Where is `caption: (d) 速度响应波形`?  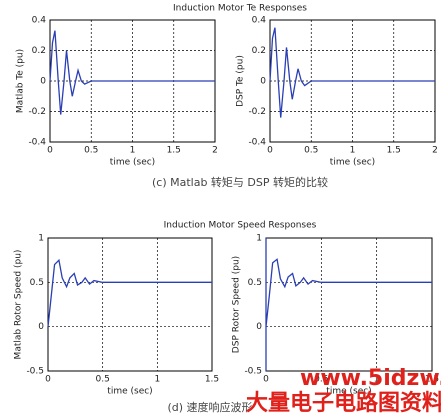 caption: (d) 速度响应波形 is located at coordinates (209, 407).